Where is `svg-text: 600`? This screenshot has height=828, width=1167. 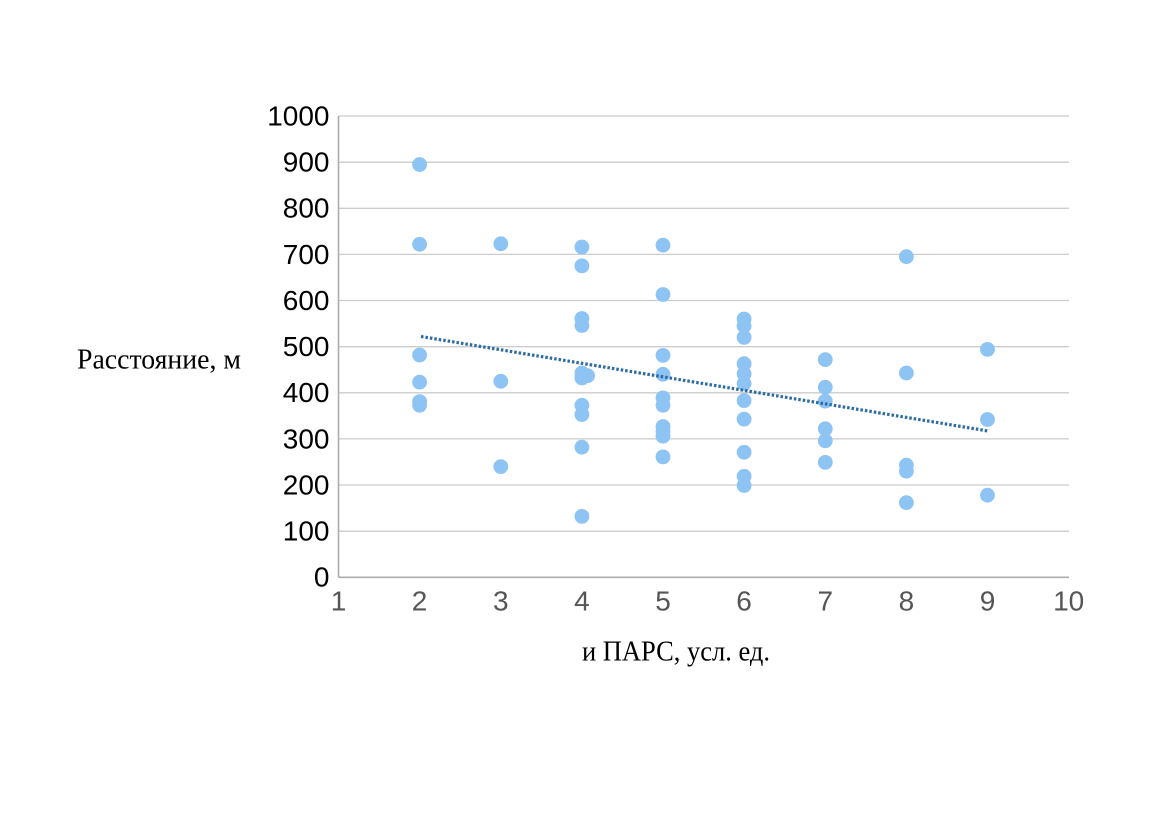
svg-text: 600 is located at coordinates (306, 300).